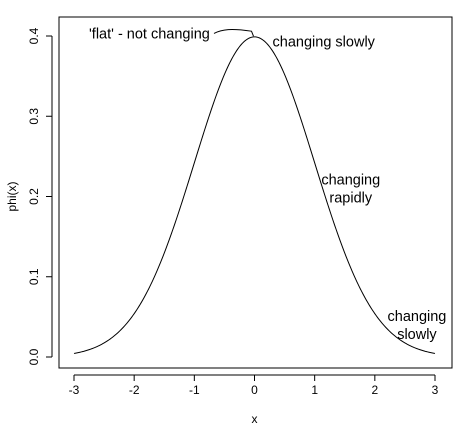 Image resolution: width=464 pixels, height=436 pixels. I want to click on x-tick-label: -3, so click(74, 390).